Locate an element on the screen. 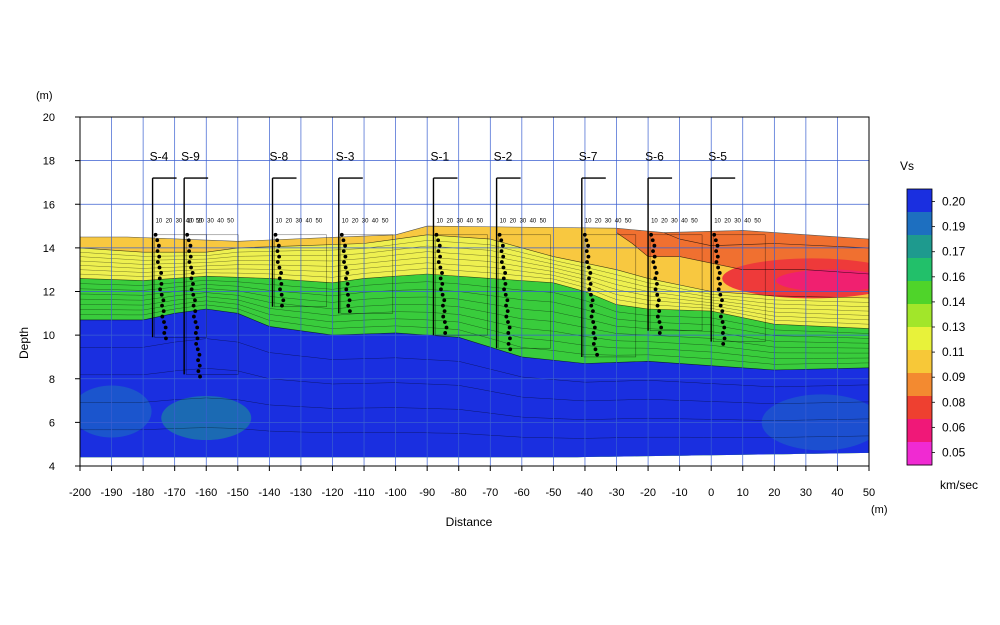 The image size is (1000, 625). y-tick-label: 12 is located at coordinates (49, 293).